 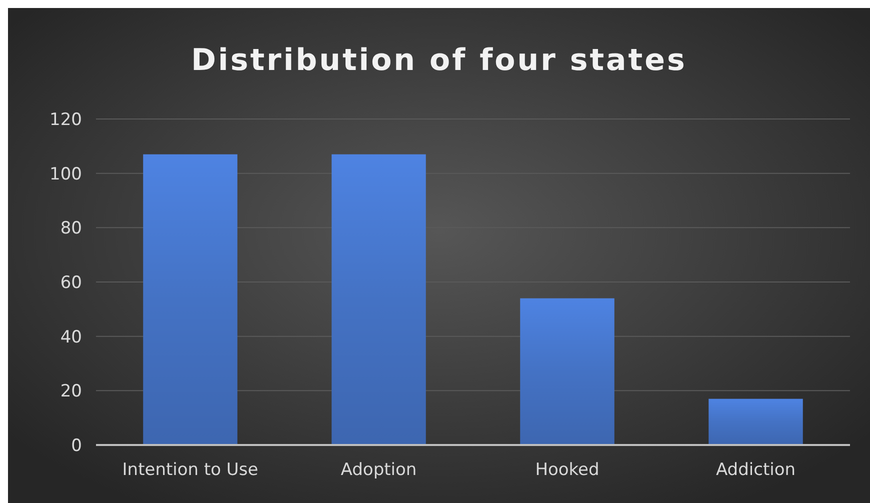 What do you see at coordinates (66, 120) in the screenshot?
I see `y-tick-label: 120` at bounding box center [66, 120].